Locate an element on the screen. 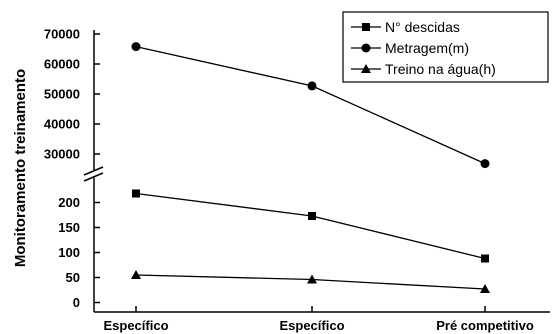 This screenshot has height=334, width=552. x-ticks: Específico Específico Pré competitivo is located at coordinates (318, 319).